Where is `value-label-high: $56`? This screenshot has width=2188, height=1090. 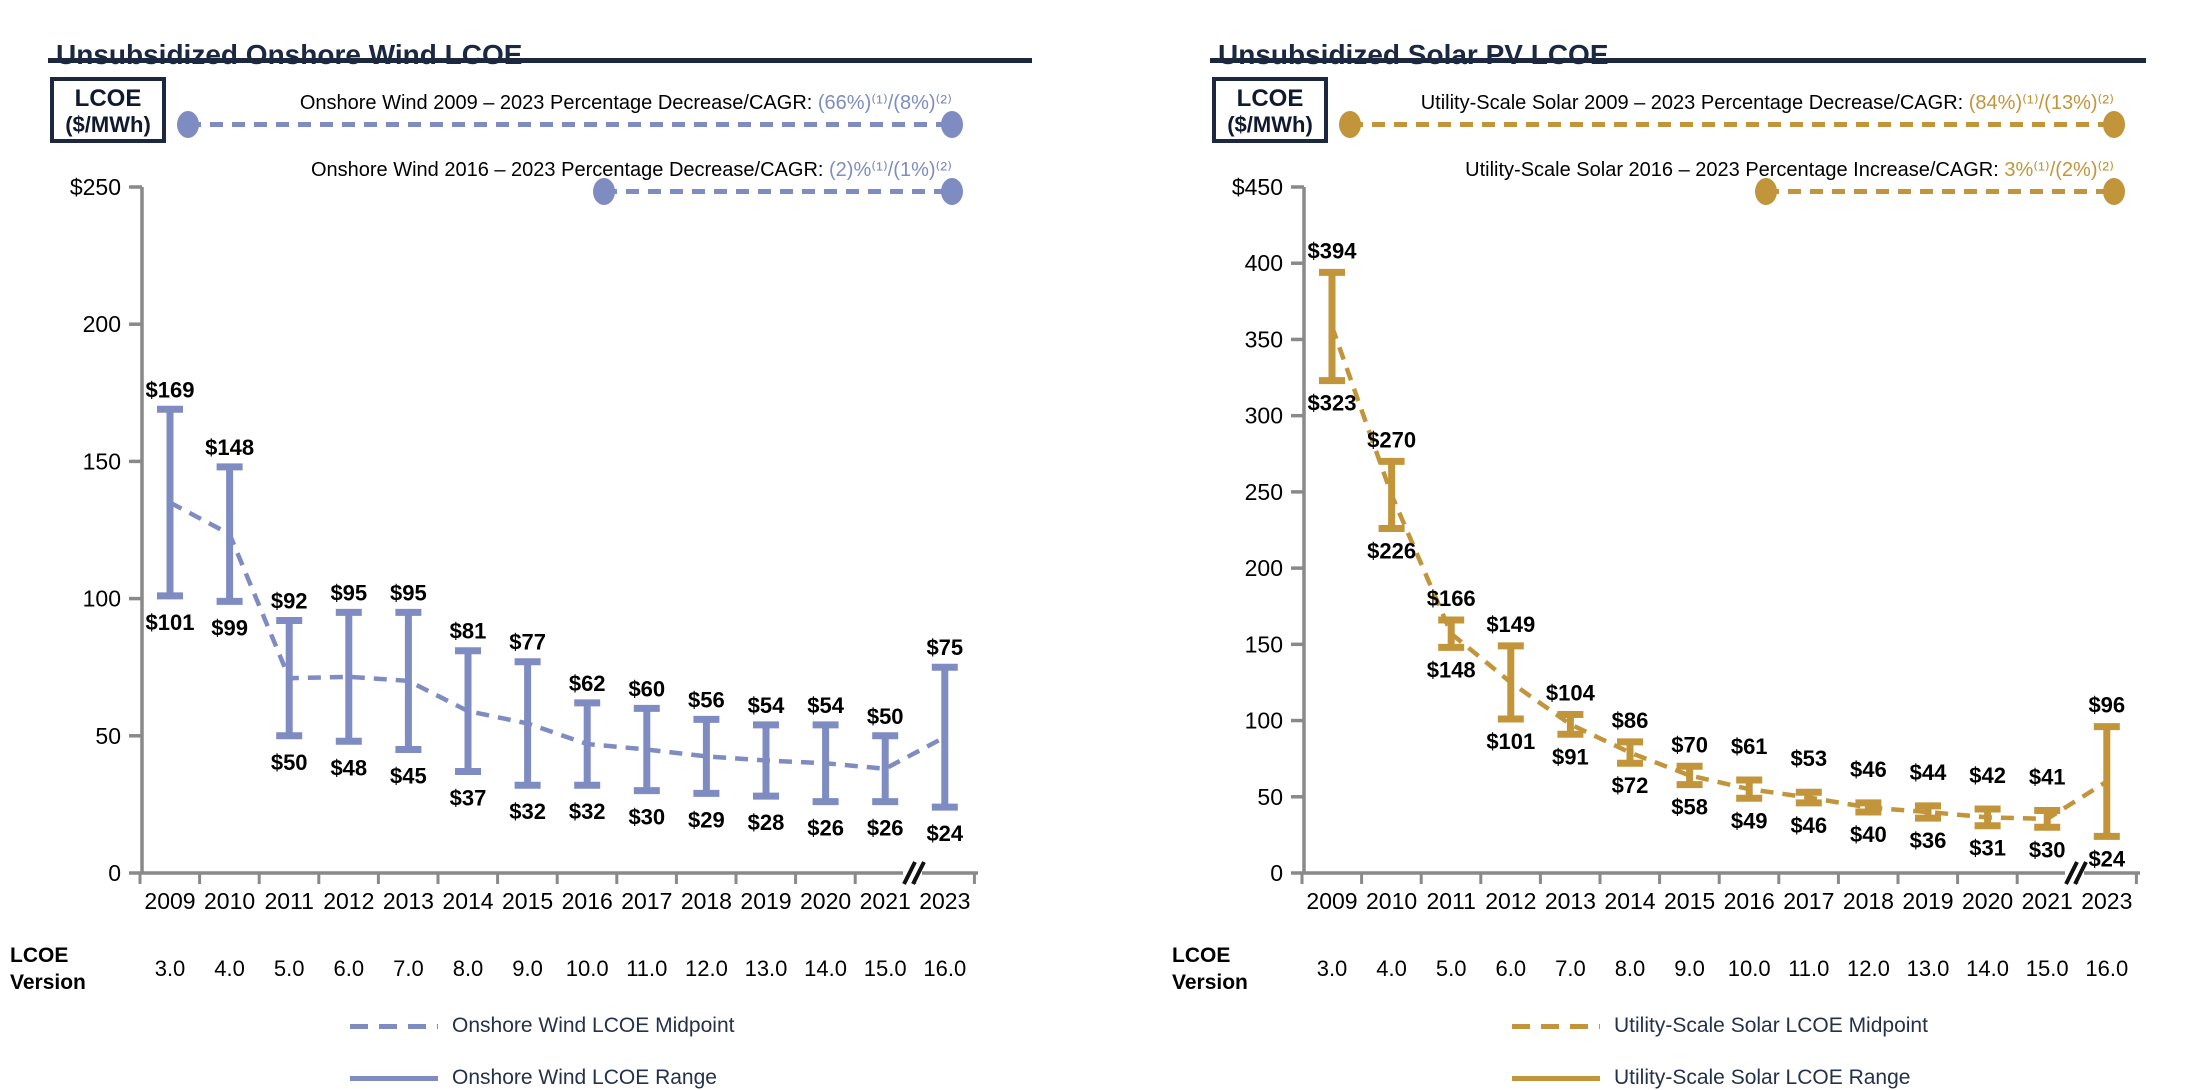 value-label-high: $56 is located at coordinates (706, 699).